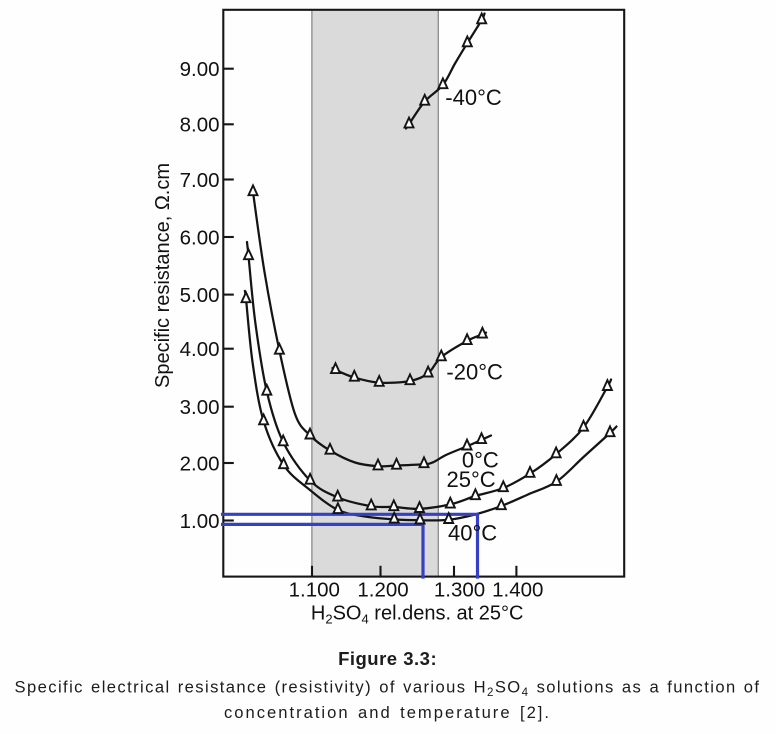 The width and height of the screenshot is (776, 734). Describe the element at coordinates (200, 125) in the screenshot. I see `svg-text: 8.00` at that location.